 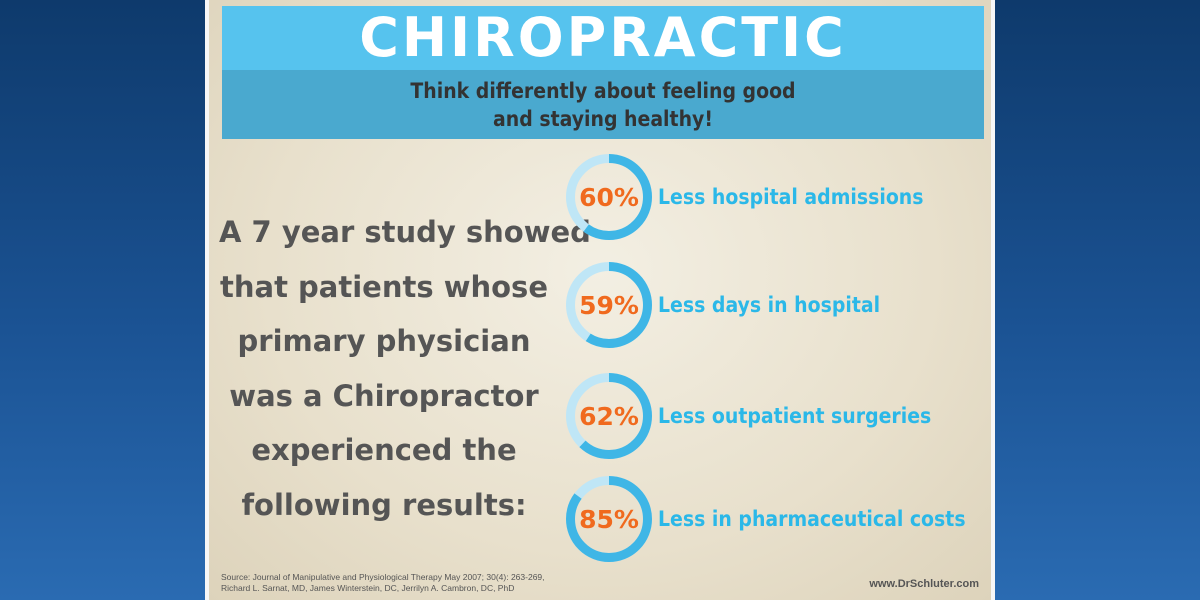 What do you see at coordinates (405, 232) in the screenshot?
I see `study-line: A 7 year study showed` at bounding box center [405, 232].